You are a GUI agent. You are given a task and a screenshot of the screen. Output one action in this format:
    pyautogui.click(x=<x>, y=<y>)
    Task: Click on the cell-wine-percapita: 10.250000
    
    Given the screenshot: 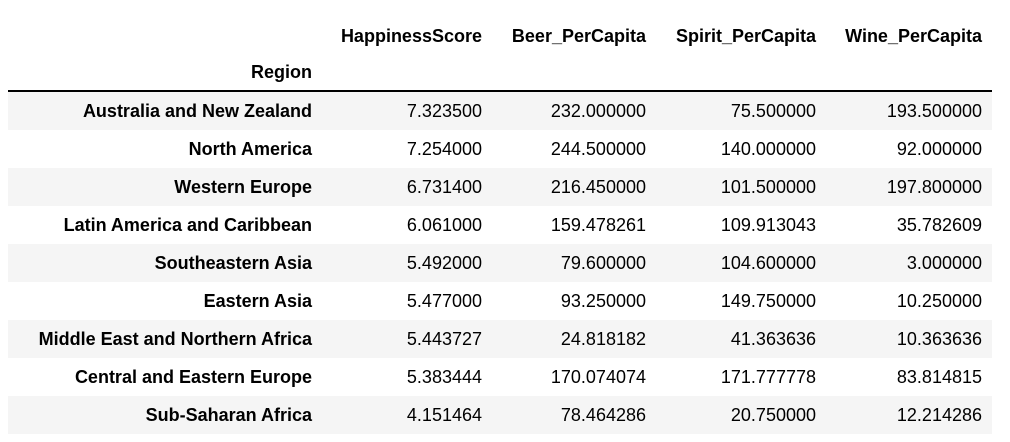 What is the action you would take?
    pyautogui.click(x=939, y=301)
    